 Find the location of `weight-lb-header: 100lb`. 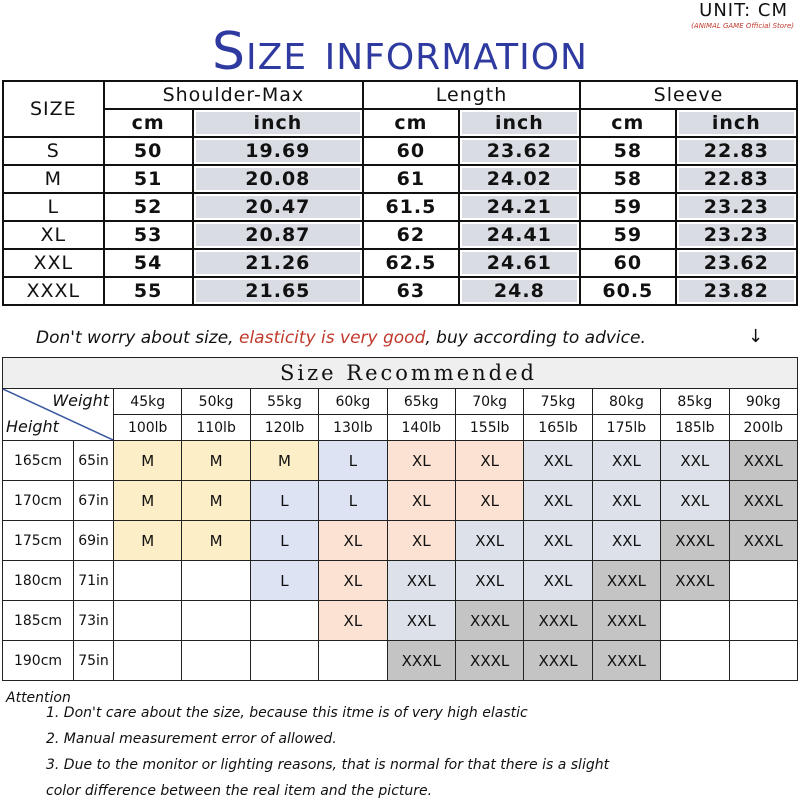

weight-lb-header: 100lb is located at coordinates (147, 427).